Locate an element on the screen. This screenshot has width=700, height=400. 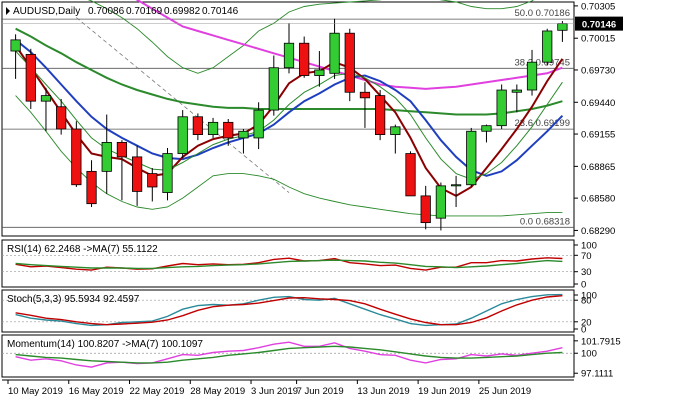
ohlc-value: 0.70146 is located at coordinates (220, 11).